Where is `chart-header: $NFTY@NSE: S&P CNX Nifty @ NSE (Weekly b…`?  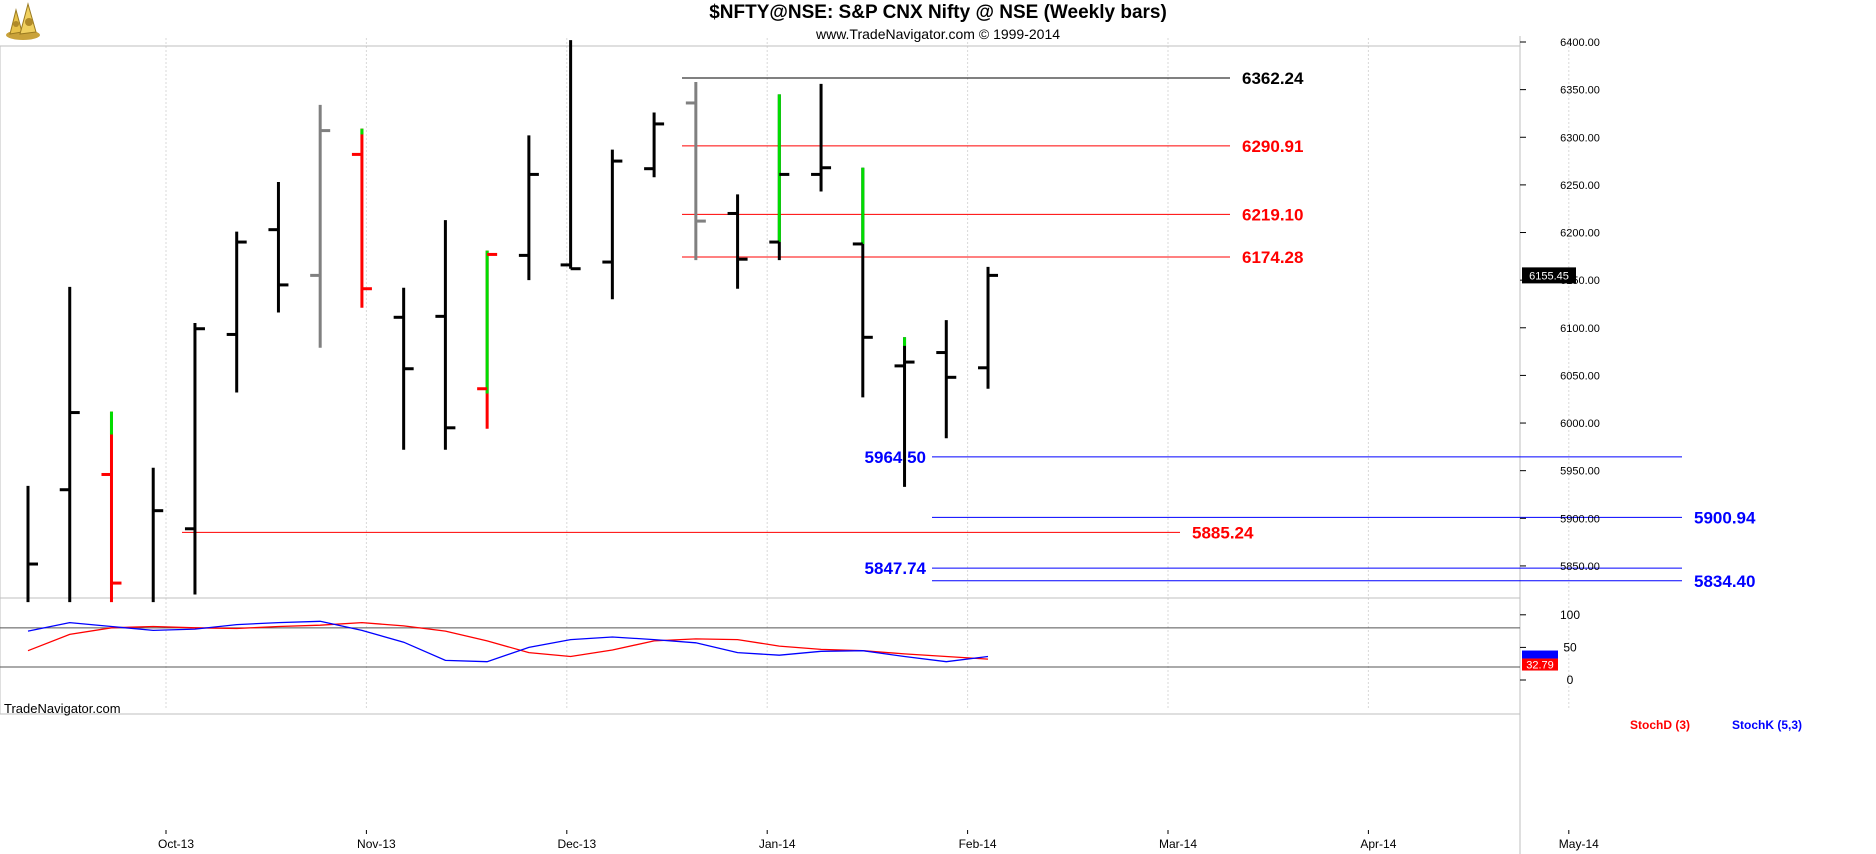 chart-header: $NFTY@NSE: S&P CNX Nifty @ NSE (Weekly b… is located at coordinates (938, 23).